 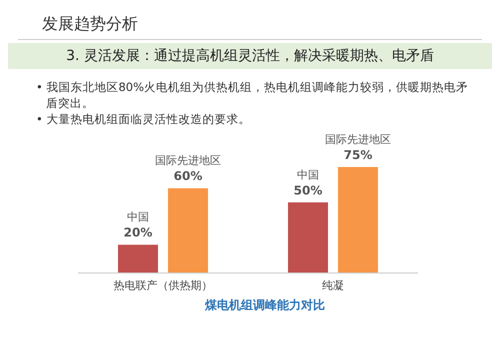 What do you see at coordinates (138, 217) in the screenshot?
I see `series-label: 中国` at bounding box center [138, 217].